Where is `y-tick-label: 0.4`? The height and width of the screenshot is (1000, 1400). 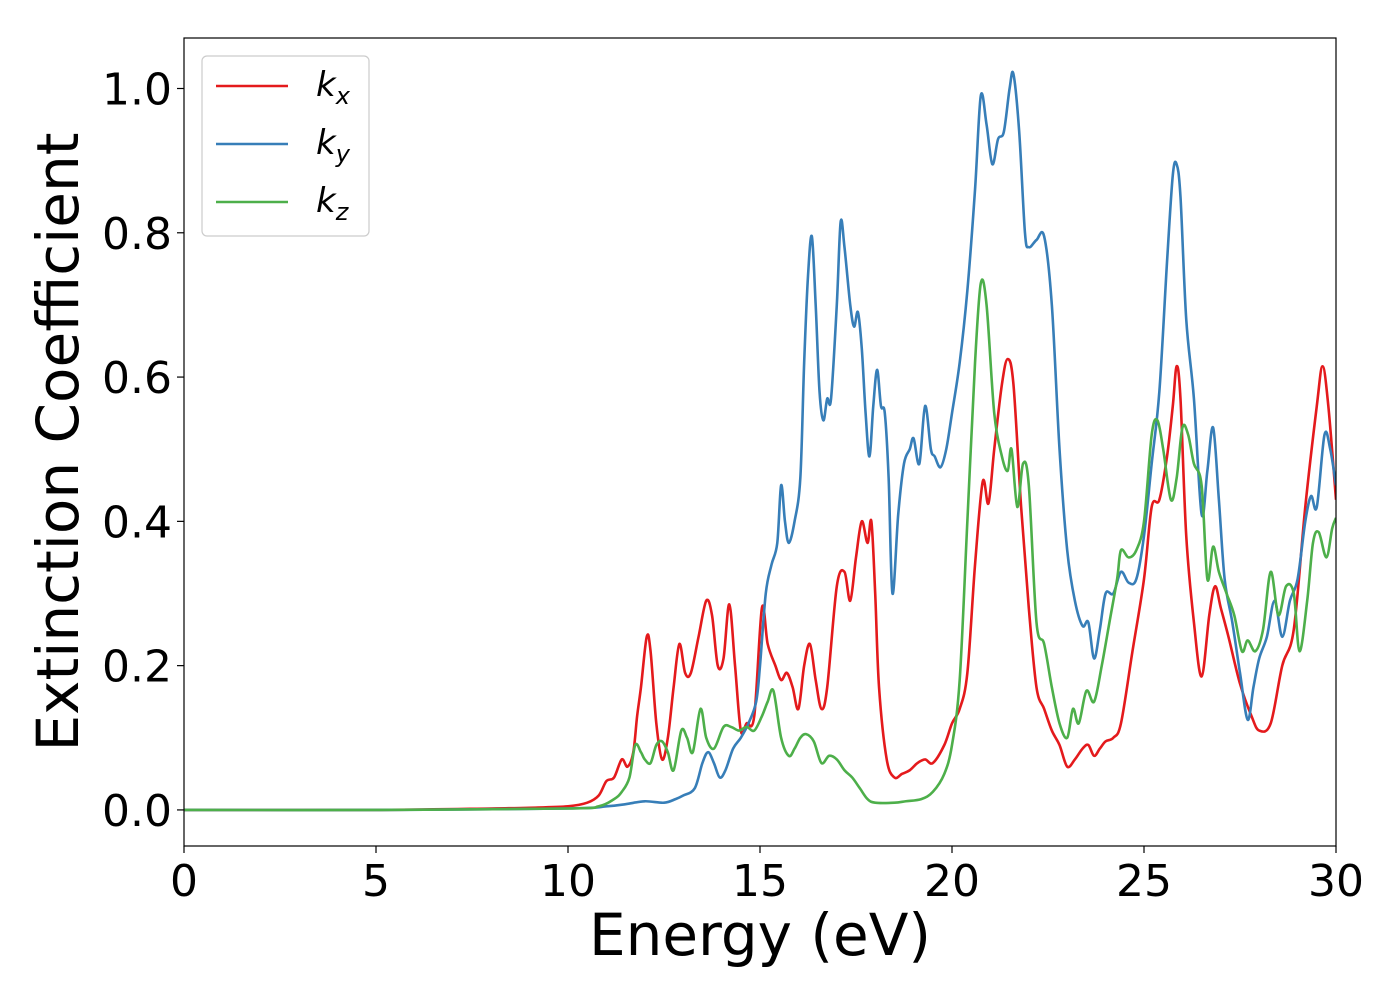 y-tick-label: 0.4 is located at coordinates (137, 522).